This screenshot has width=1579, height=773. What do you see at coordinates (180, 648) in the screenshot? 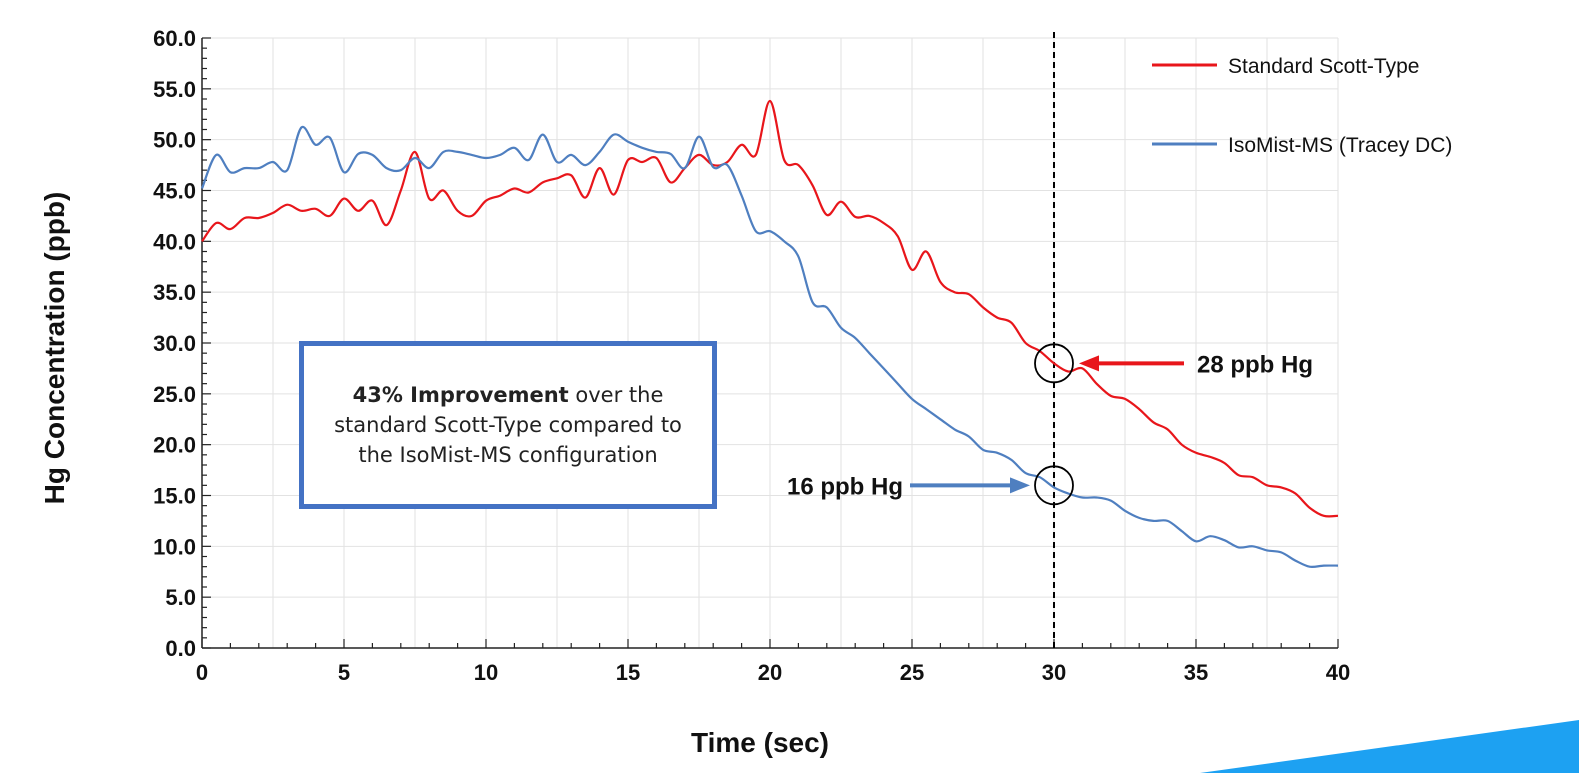
I see `y-tick-label: 0.0` at bounding box center [180, 648].